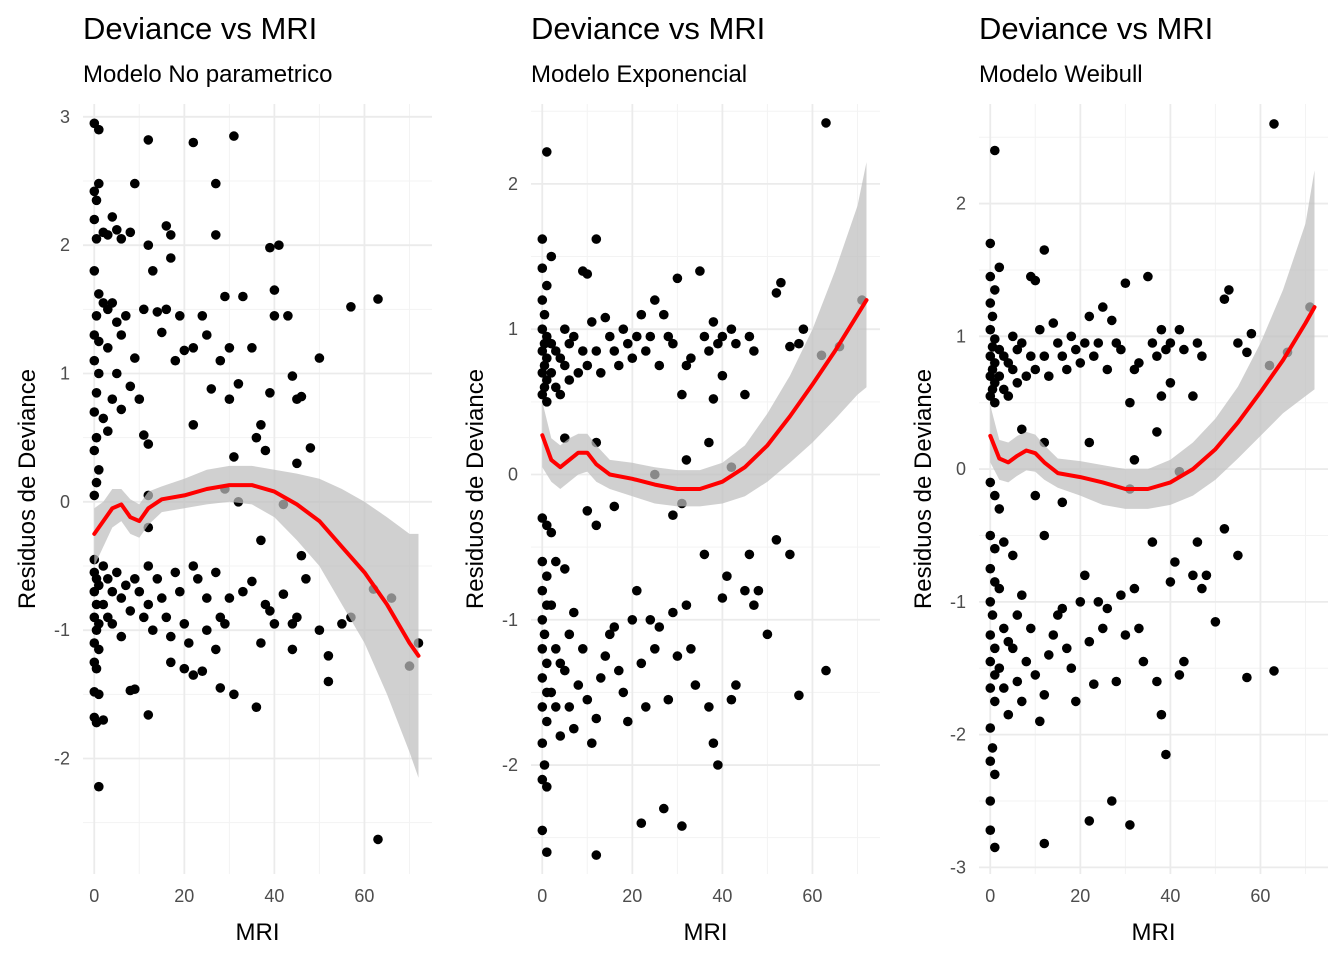 The image size is (1344, 960). I want to click on y-tick-label: 0, so click(961, 469).